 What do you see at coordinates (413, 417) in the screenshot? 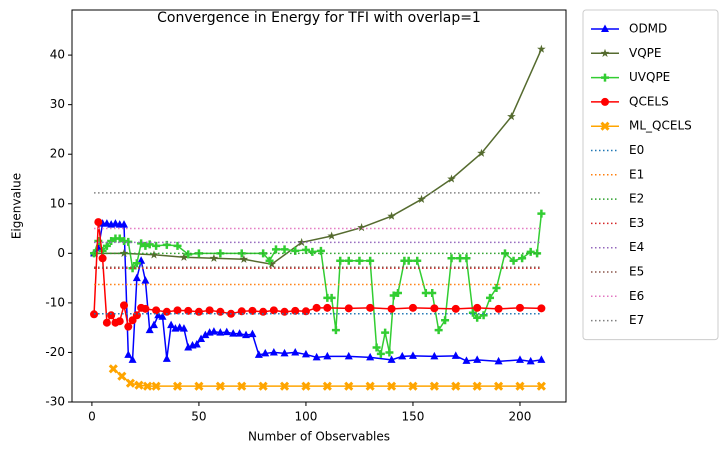
I see `x-tick-label: 150` at bounding box center [413, 417].